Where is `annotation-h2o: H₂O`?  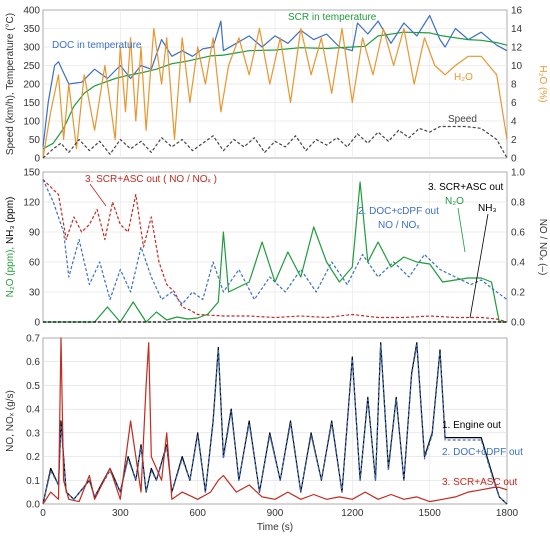
annotation-h2o: H₂O is located at coordinates (463, 77).